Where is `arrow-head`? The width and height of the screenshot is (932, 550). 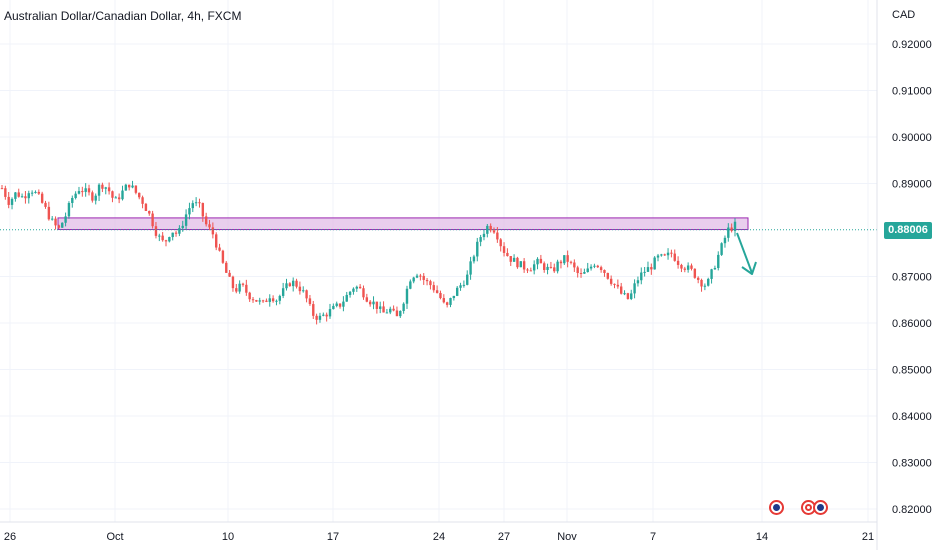 arrow-head is located at coordinates (749, 268).